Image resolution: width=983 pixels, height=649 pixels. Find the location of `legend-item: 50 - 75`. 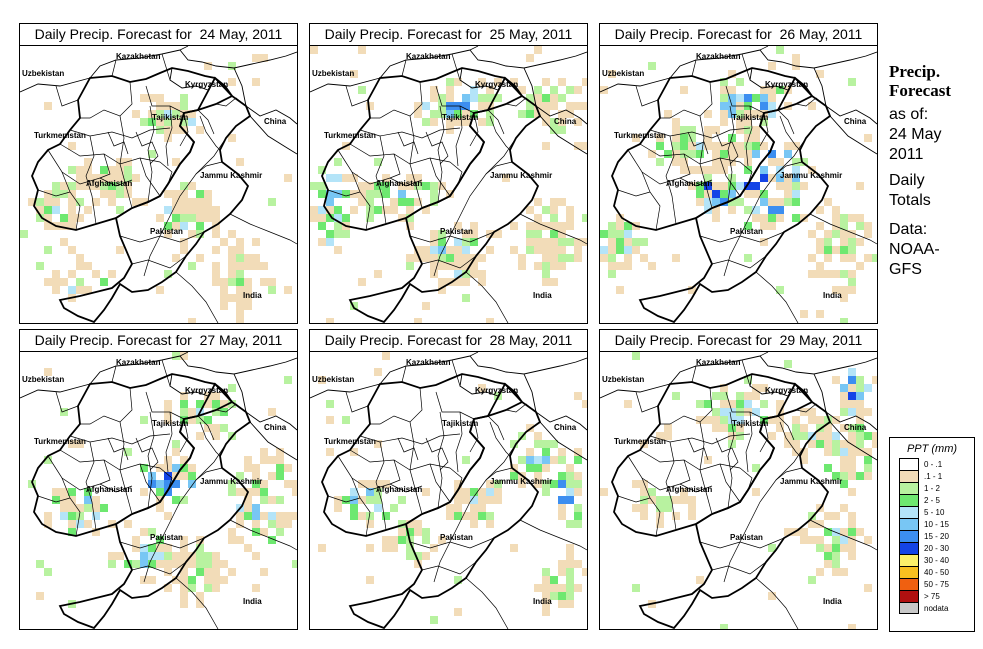

legend-item: 50 - 75 is located at coordinates (932, 584).